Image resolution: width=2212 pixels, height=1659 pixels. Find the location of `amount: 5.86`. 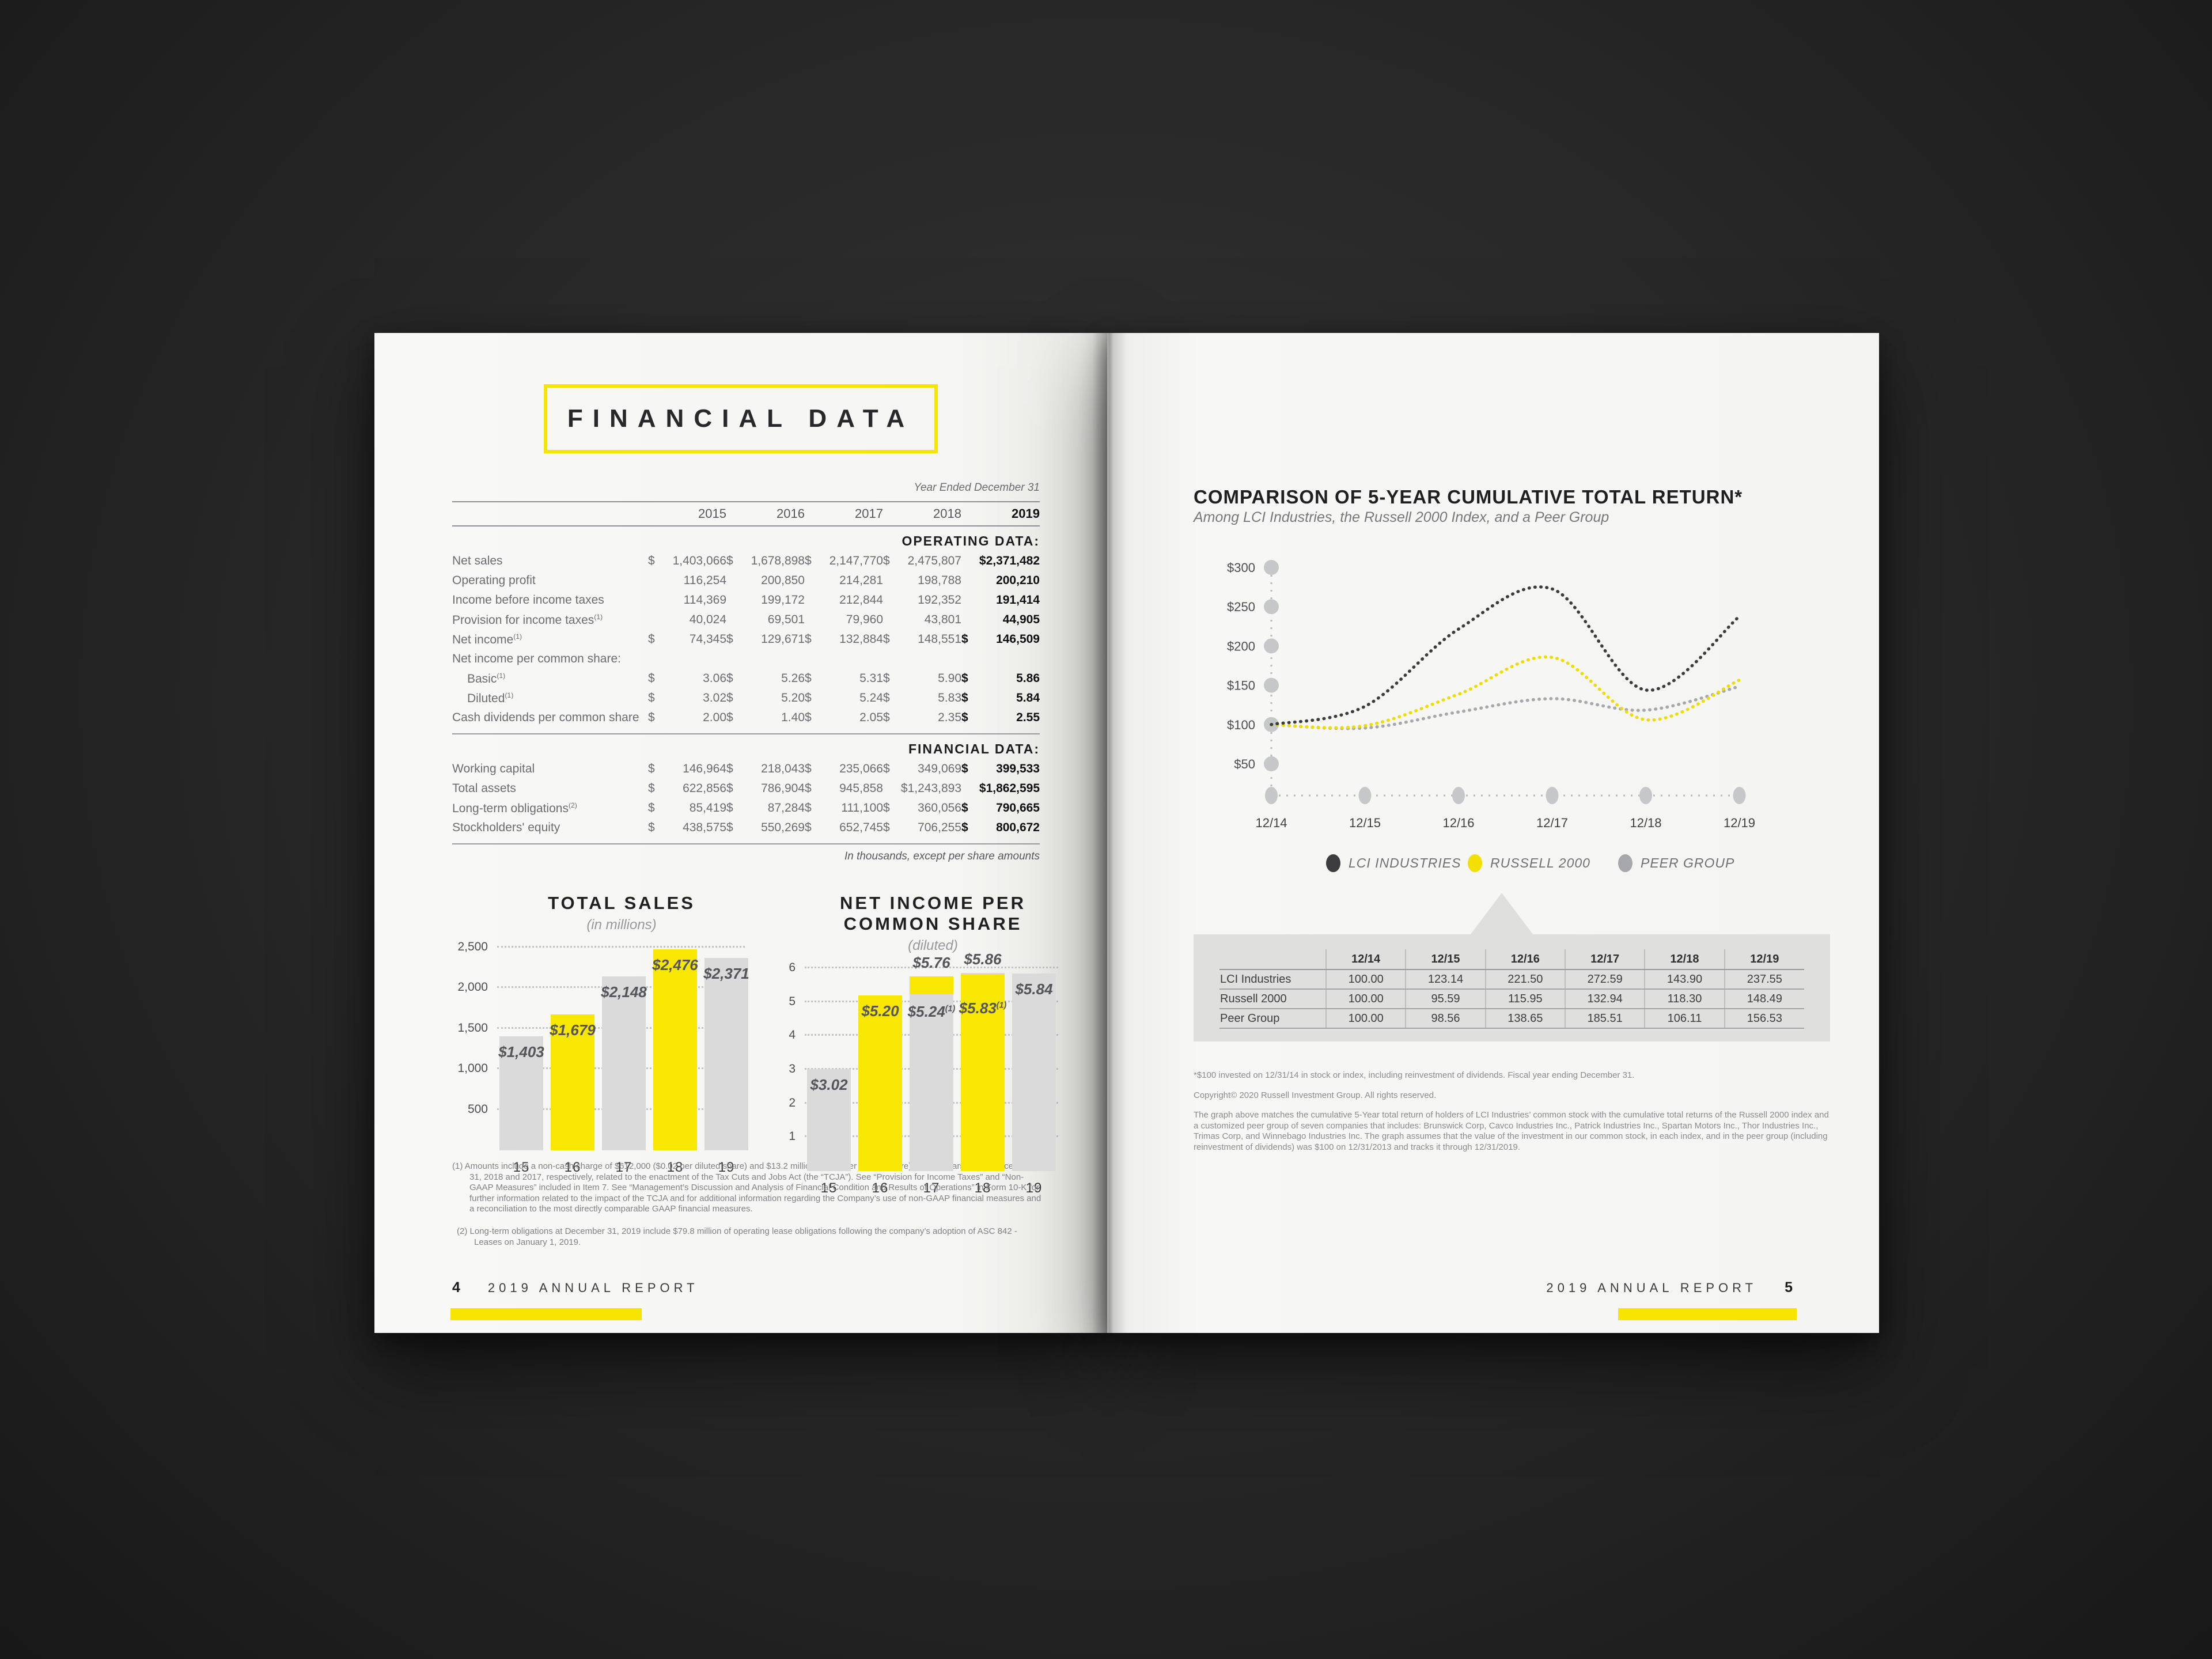

amount: 5.86 is located at coordinates (1028, 678).